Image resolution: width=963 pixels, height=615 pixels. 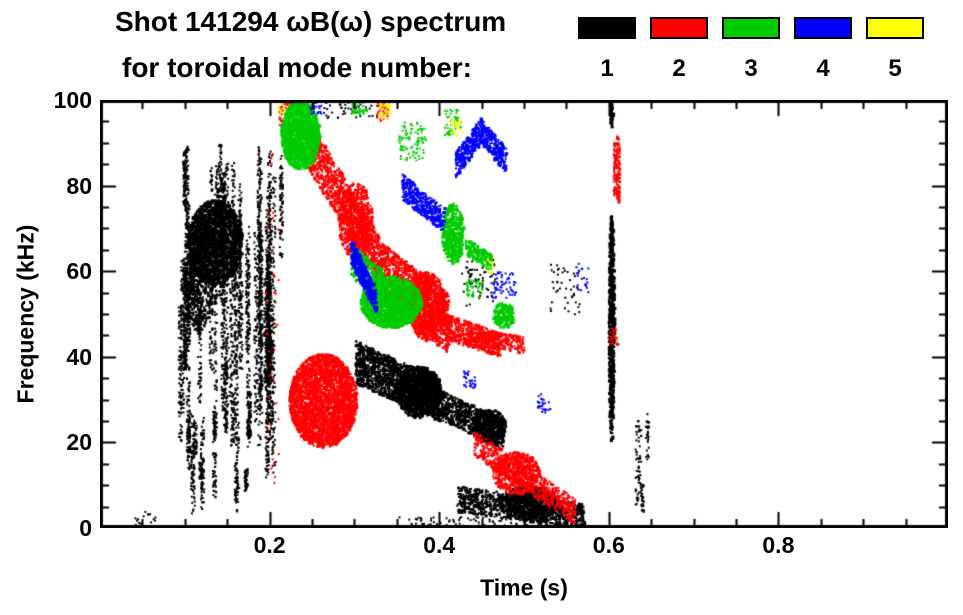 I want to click on y-tick-label: 40, so click(x=79, y=356).